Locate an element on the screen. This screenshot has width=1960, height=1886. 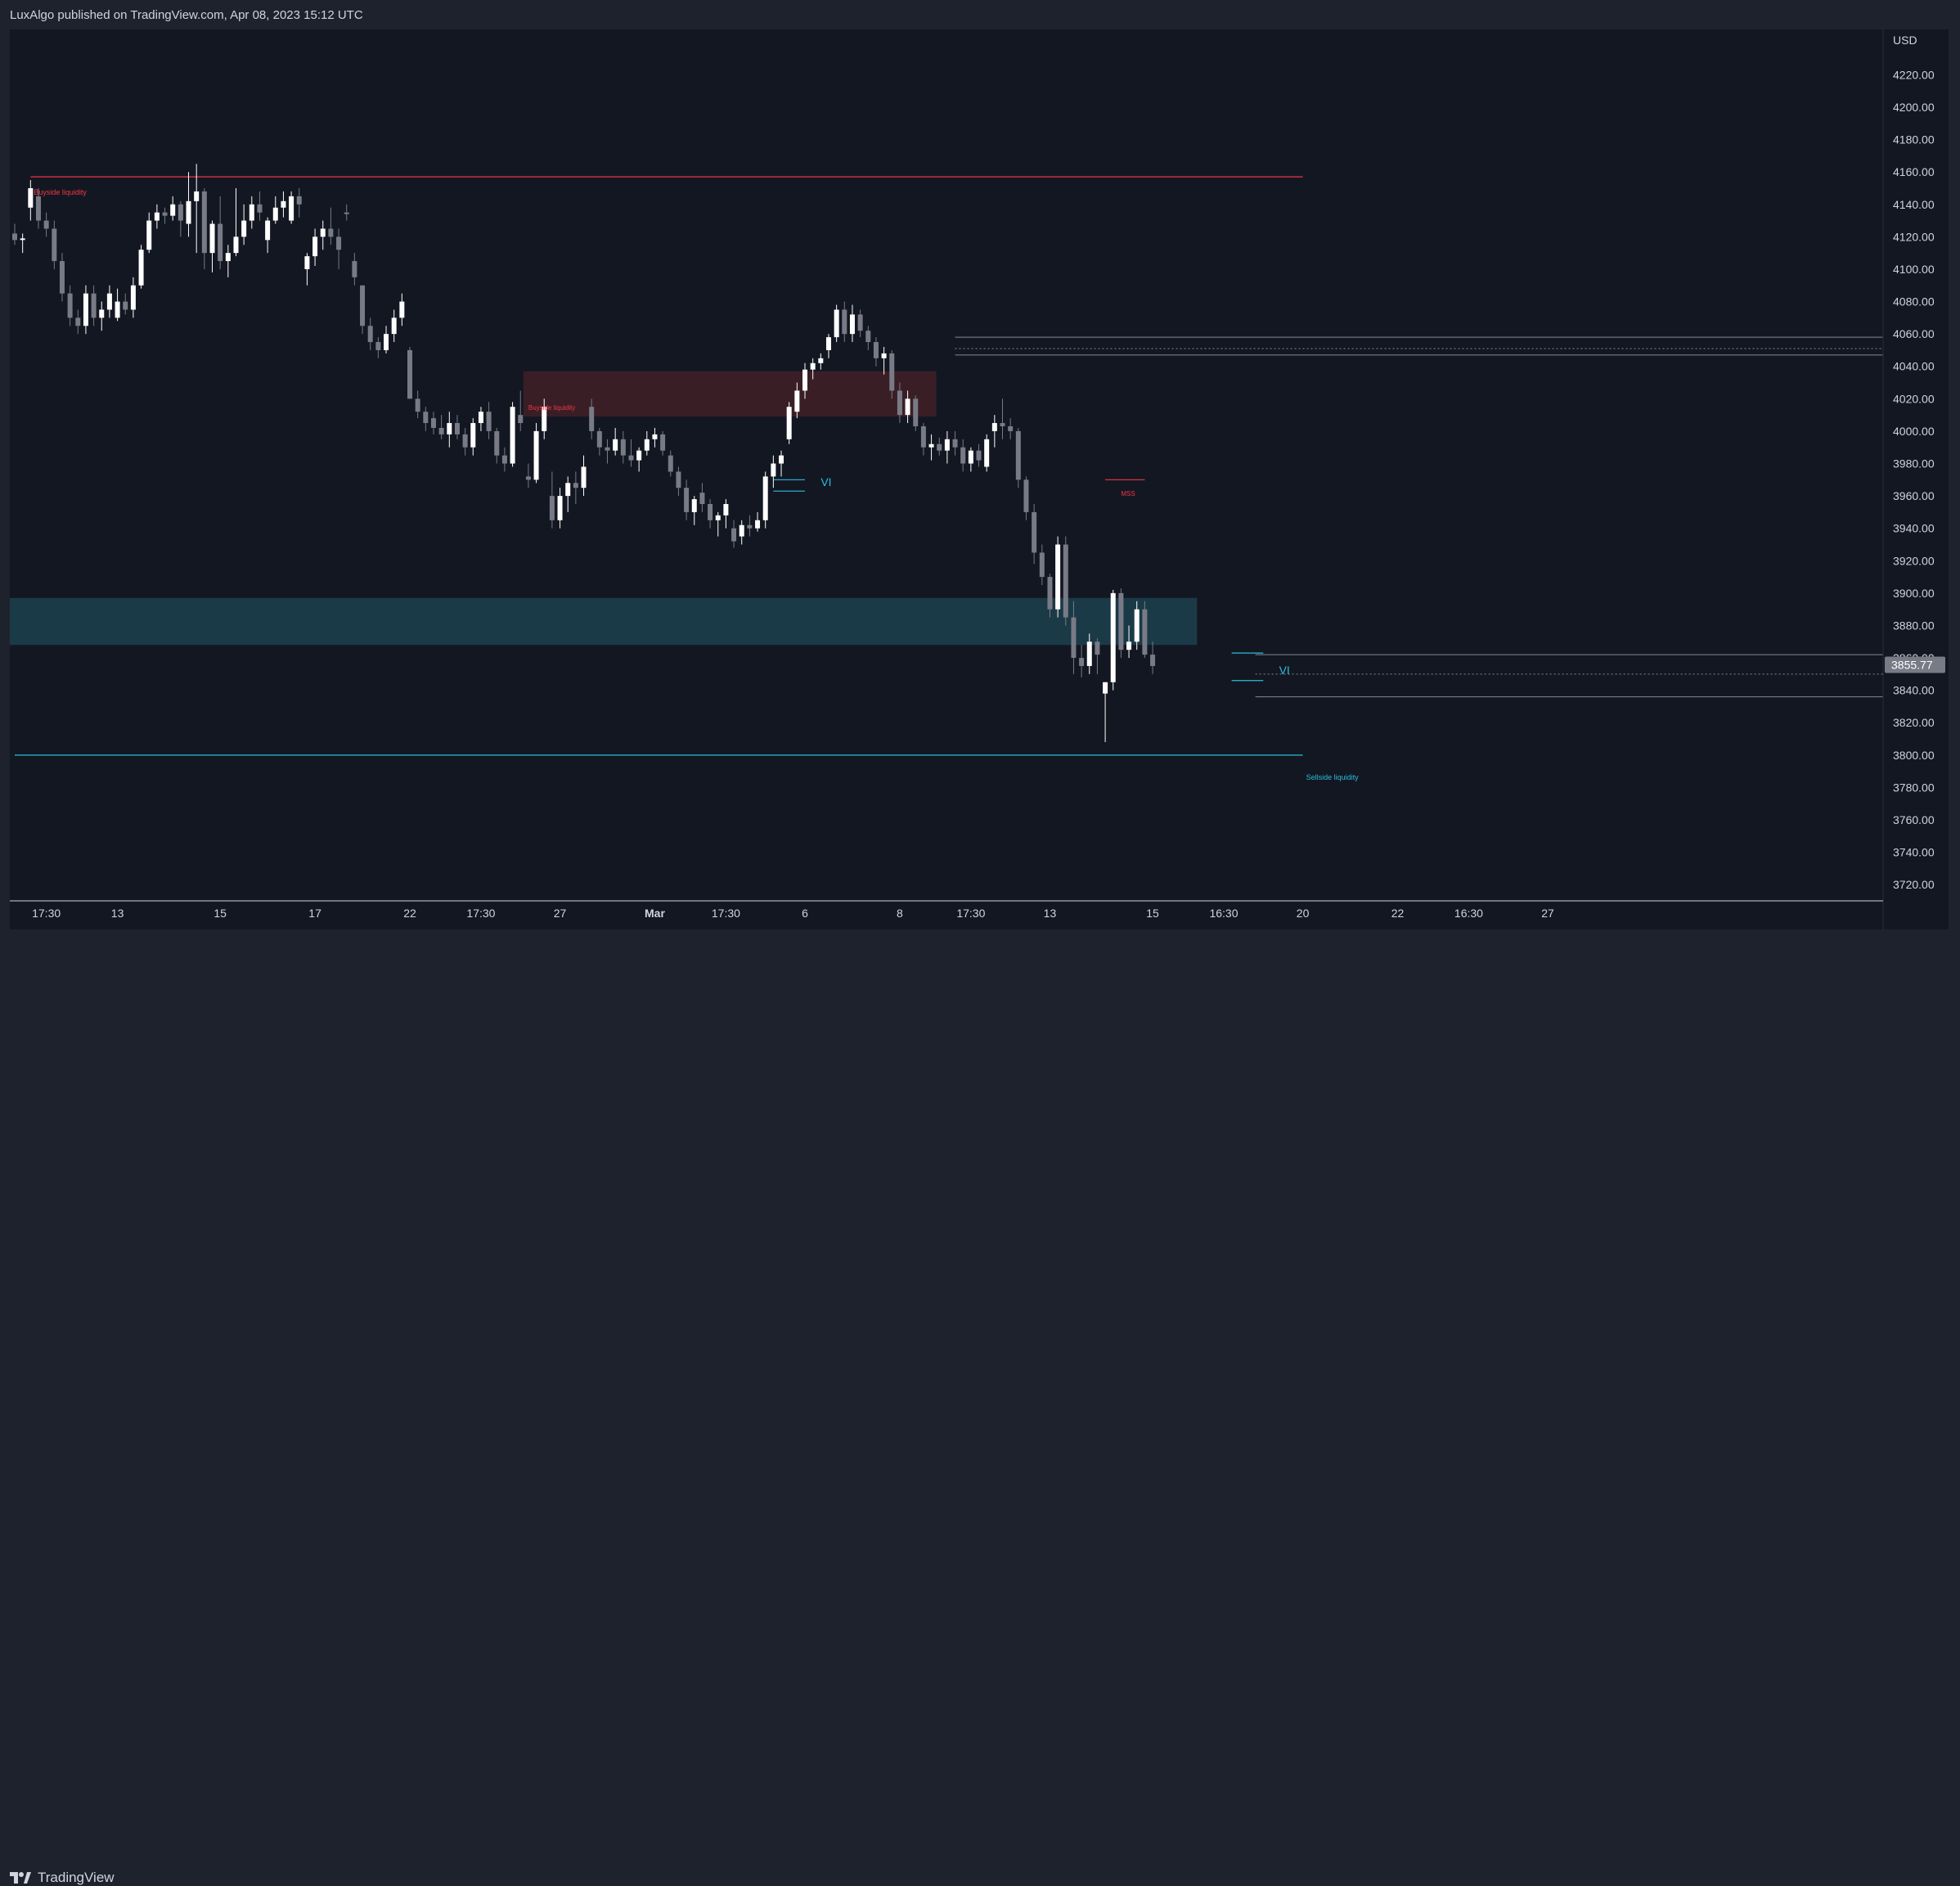
liquidity-level-label: Sellside liquidity is located at coordinates (1333, 777).